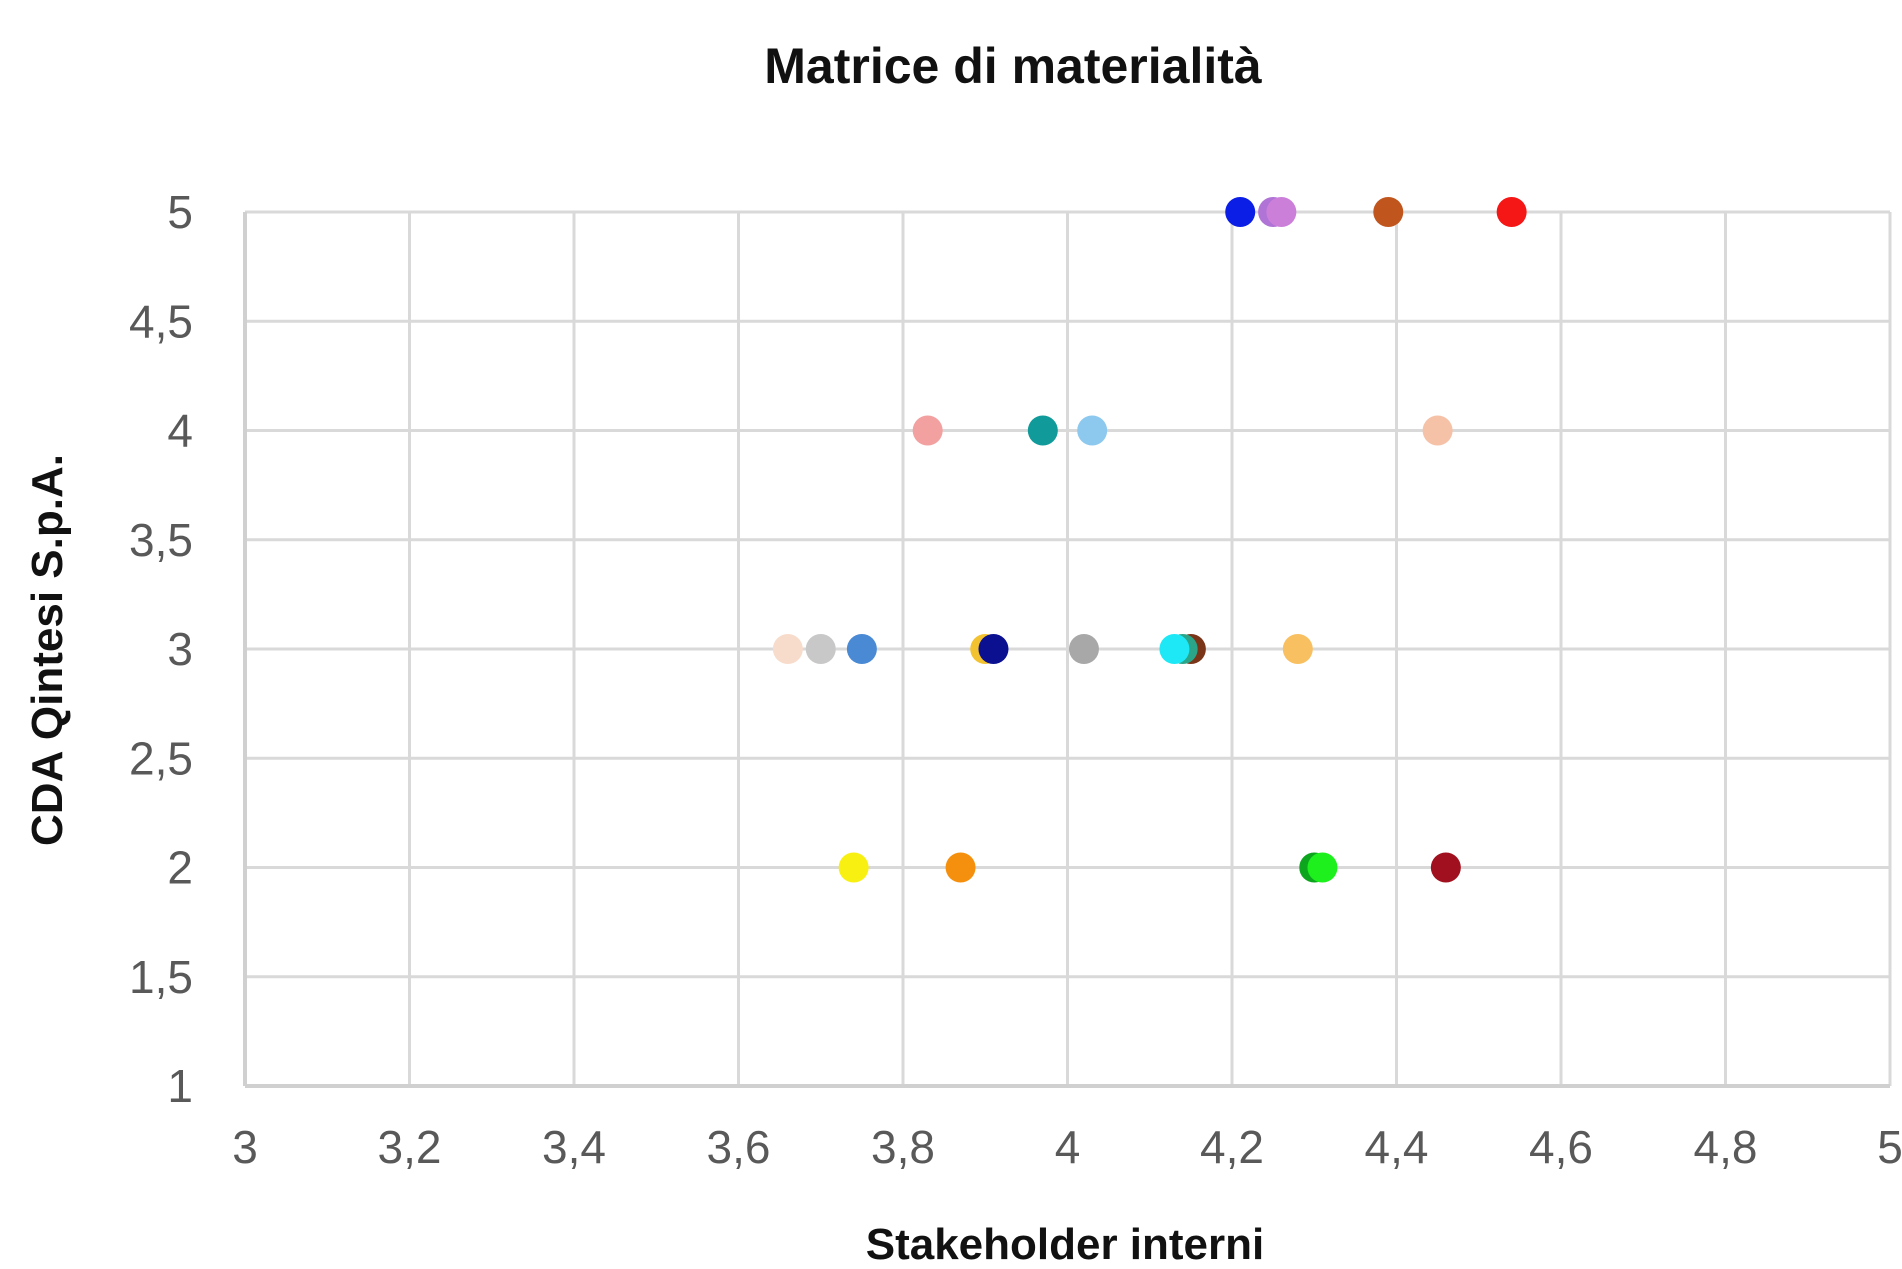  I want to click on x-tick-label: 3, so click(245, 1147).